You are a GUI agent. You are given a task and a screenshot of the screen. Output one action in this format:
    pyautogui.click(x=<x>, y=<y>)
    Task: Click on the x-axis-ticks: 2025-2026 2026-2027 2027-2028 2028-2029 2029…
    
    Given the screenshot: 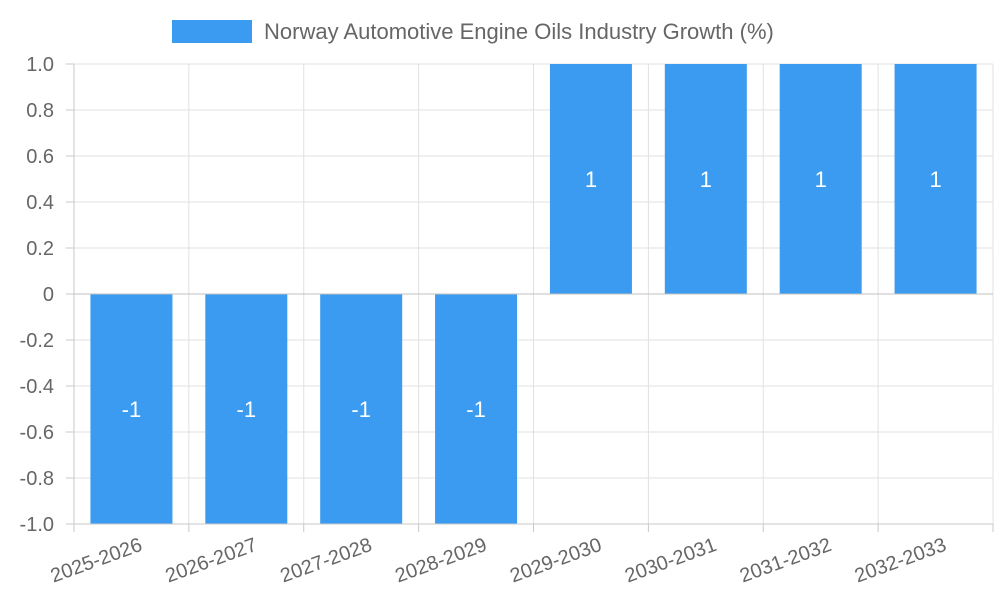 What is the action you would take?
    pyautogui.click(x=499, y=560)
    